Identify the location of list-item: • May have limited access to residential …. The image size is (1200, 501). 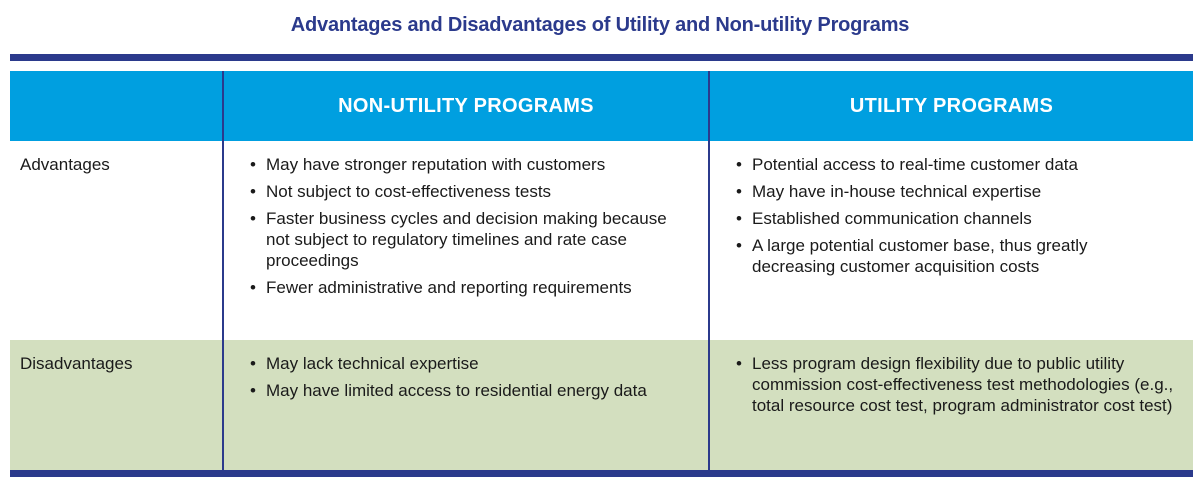
(470, 390).